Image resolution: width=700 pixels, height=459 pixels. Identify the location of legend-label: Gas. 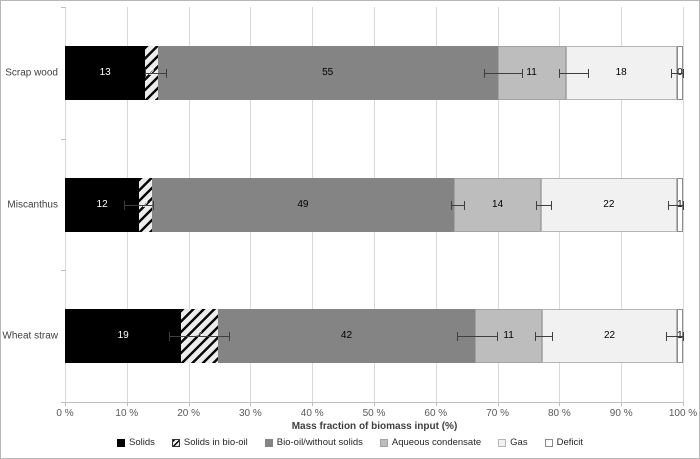
(519, 442).